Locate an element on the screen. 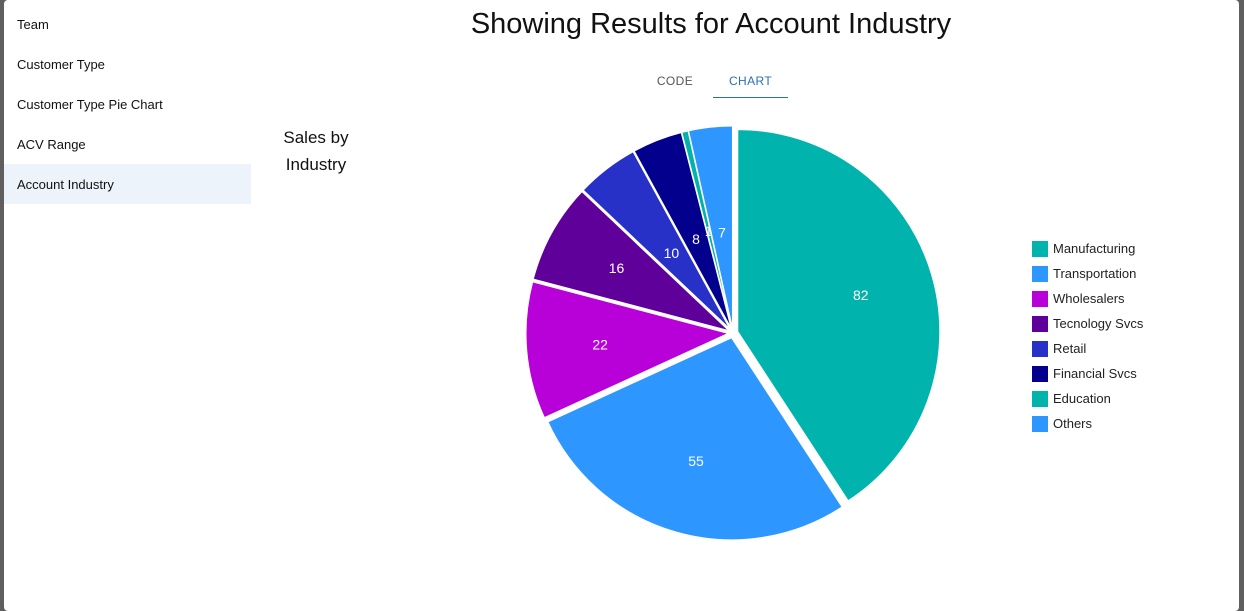 The image size is (1244, 611). slice-value-label: 7 is located at coordinates (722, 233).